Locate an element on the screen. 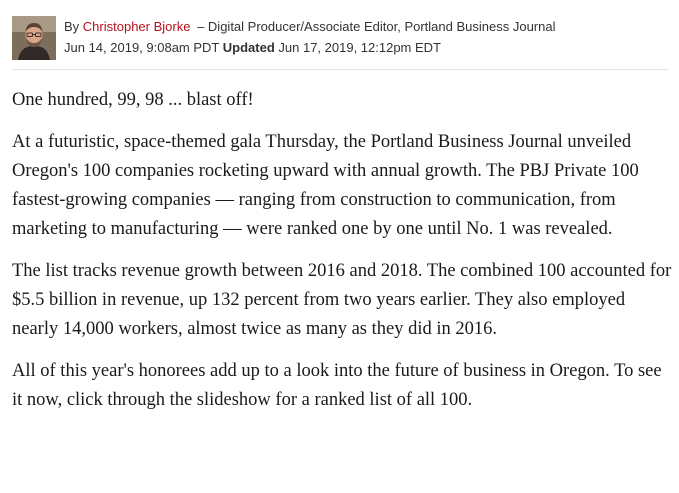  updated-label: Updated is located at coordinates (248, 47).